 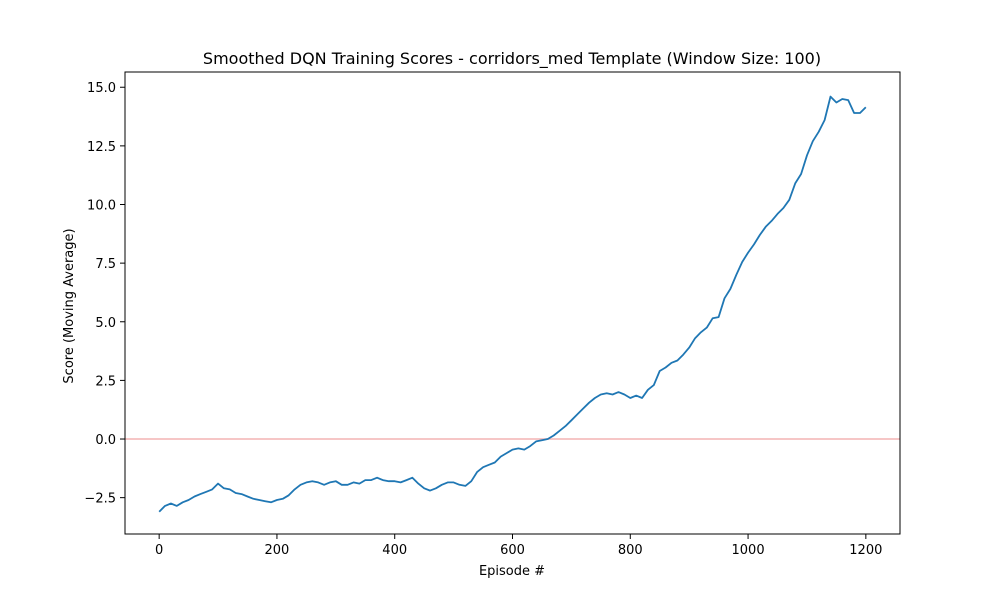 What do you see at coordinates (394, 550) in the screenshot?
I see `x-tick-label: 400` at bounding box center [394, 550].